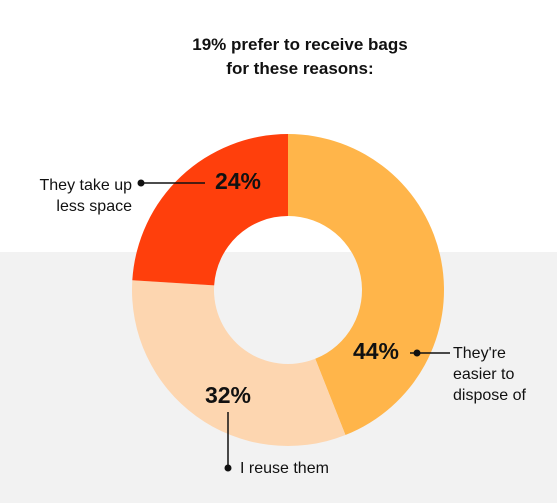  I want to click on category-label: They're easier to dispose of, so click(489, 374).